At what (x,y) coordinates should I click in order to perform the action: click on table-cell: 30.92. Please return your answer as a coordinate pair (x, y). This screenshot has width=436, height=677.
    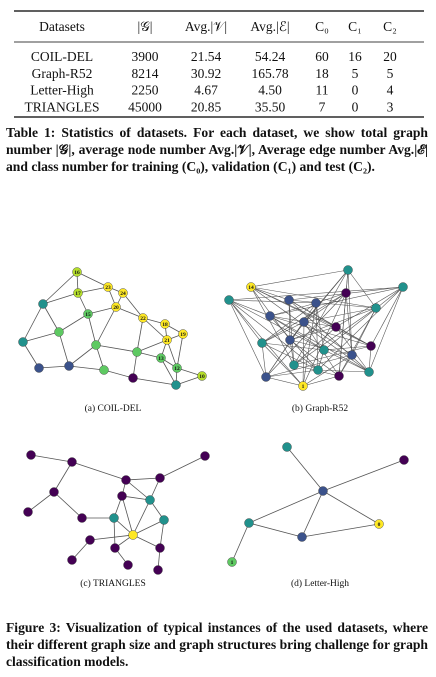
    Looking at the image, I should click on (206, 73).